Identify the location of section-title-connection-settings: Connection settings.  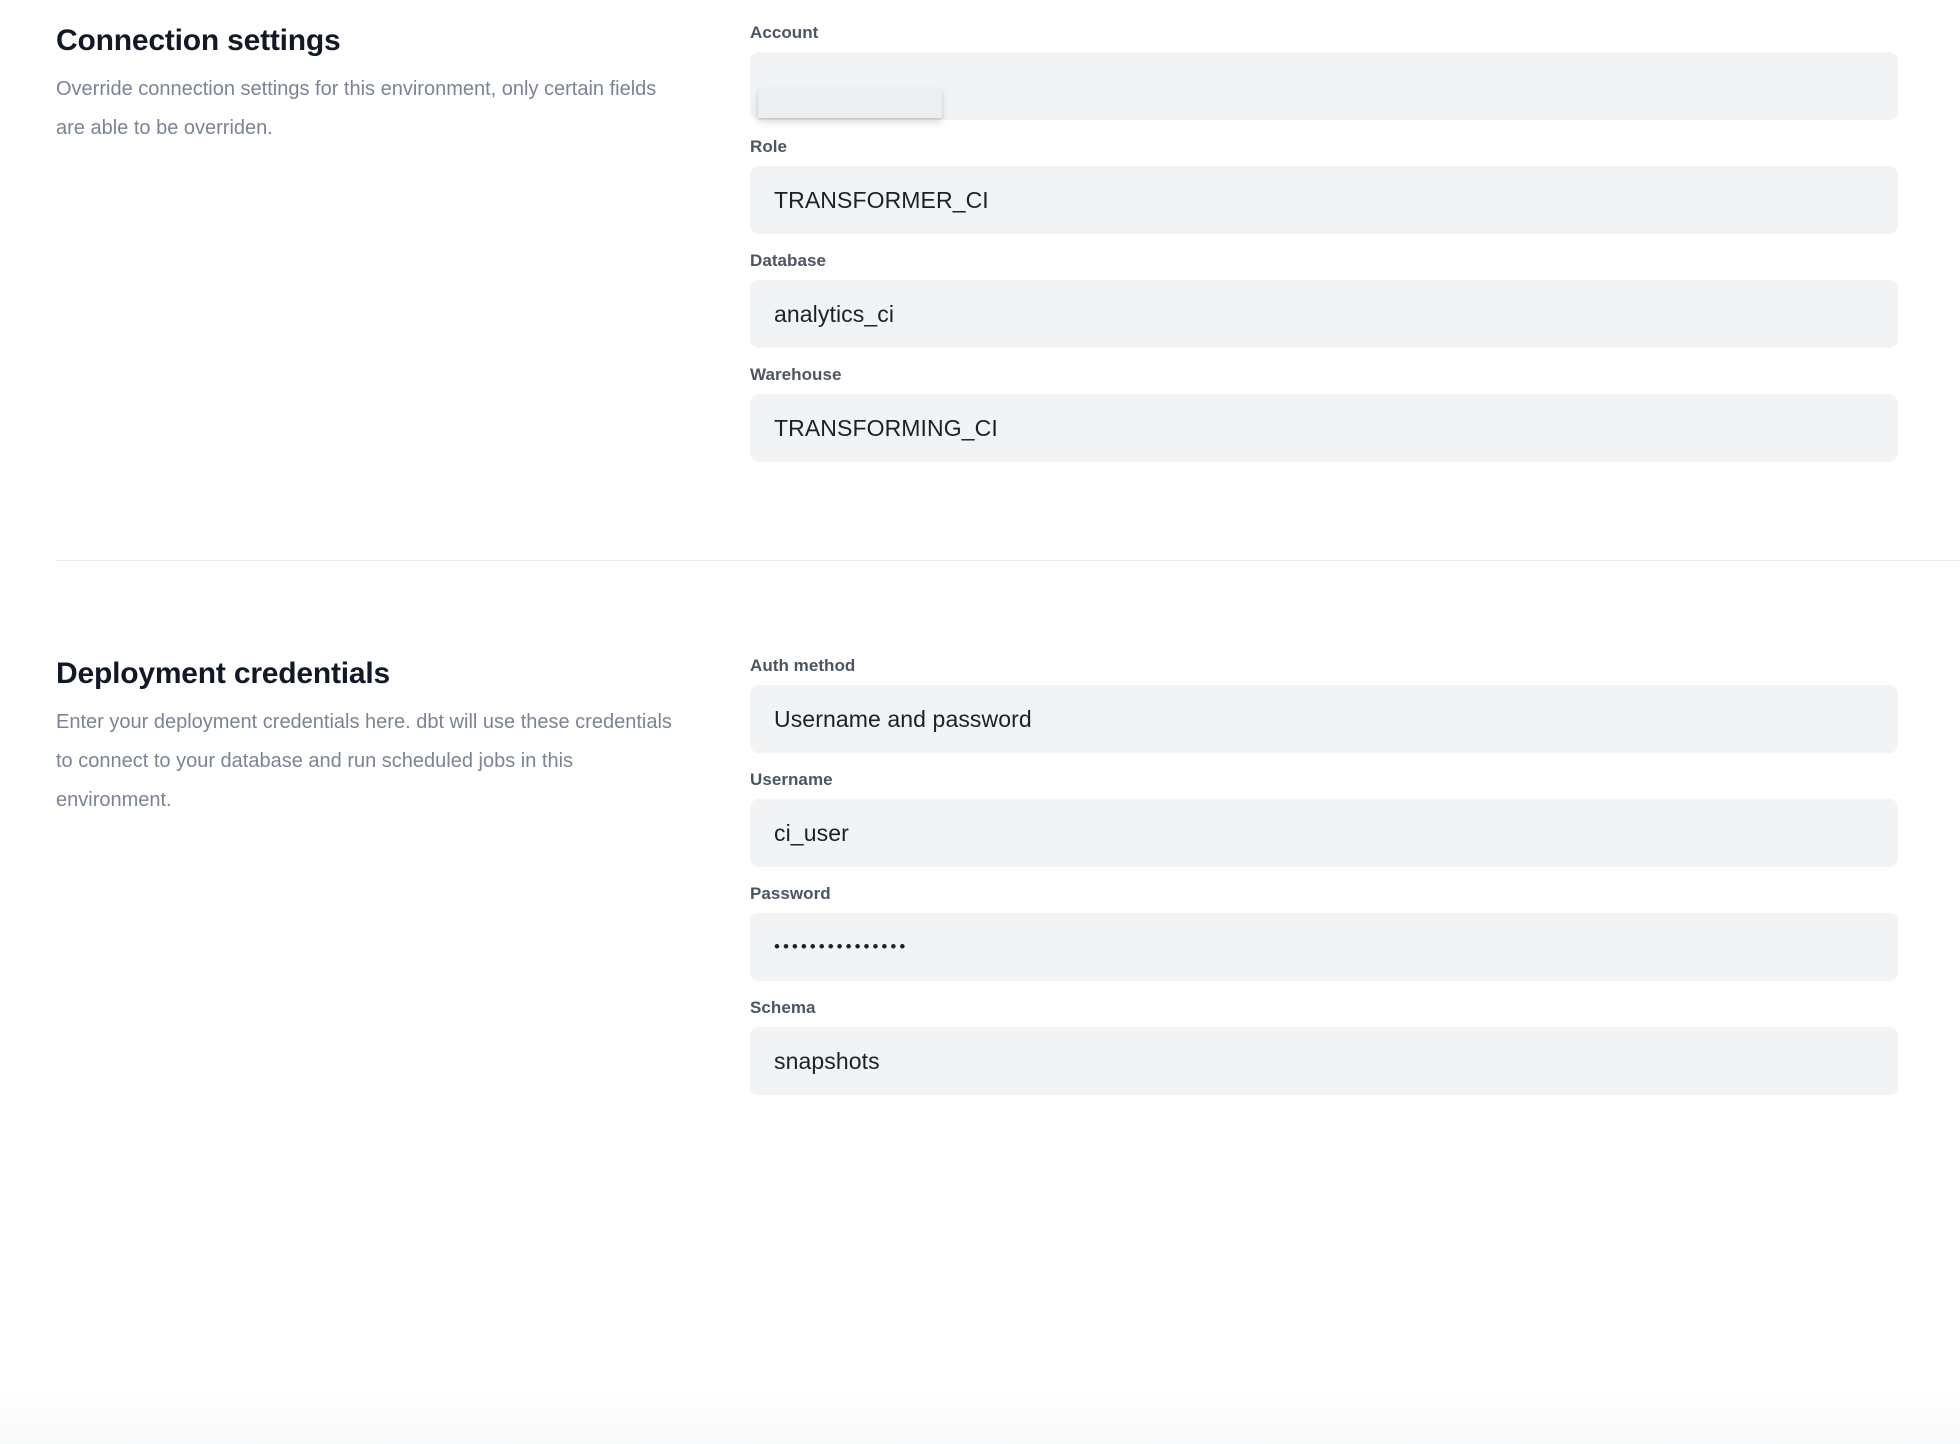
(198, 40).